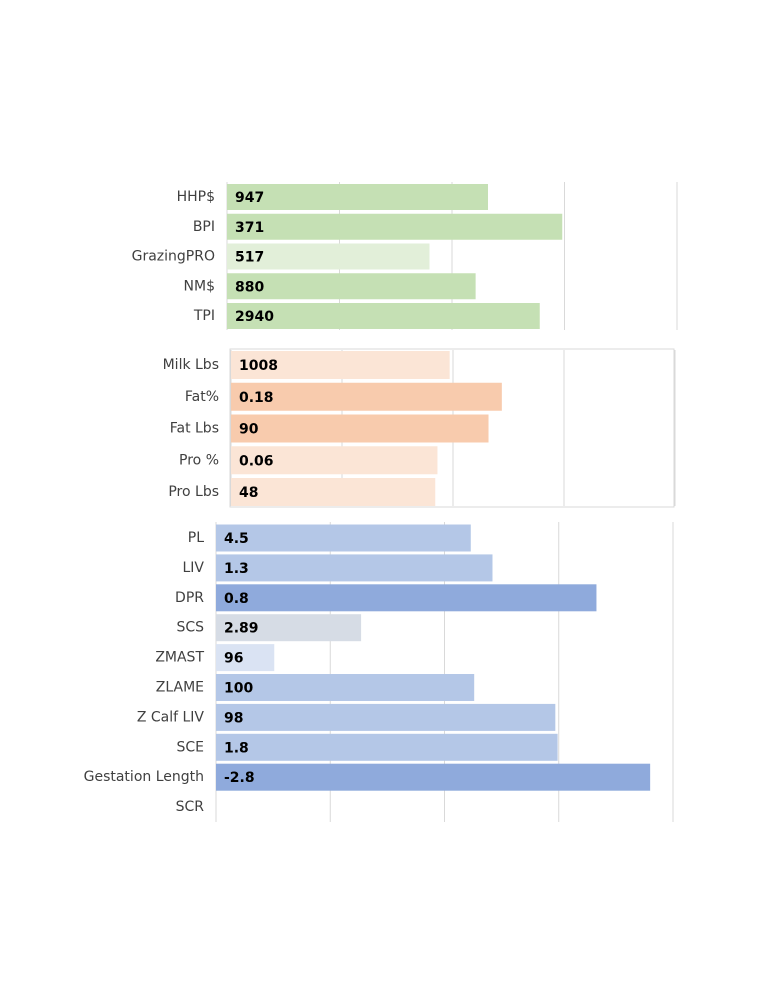 The image size is (776, 1004). Describe the element at coordinates (196, 538) in the screenshot. I see `category-label: PL` at that location.